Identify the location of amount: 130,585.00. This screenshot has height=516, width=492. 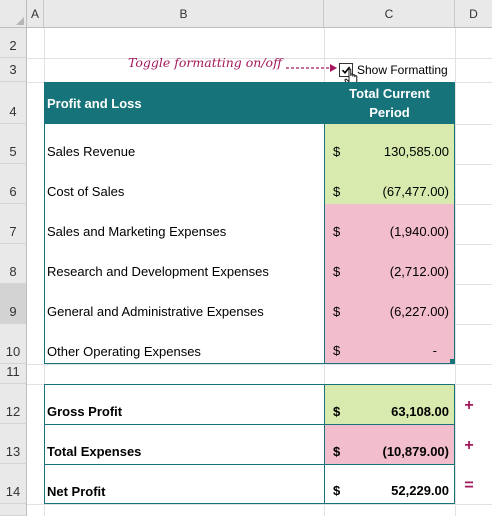
(416, 151).